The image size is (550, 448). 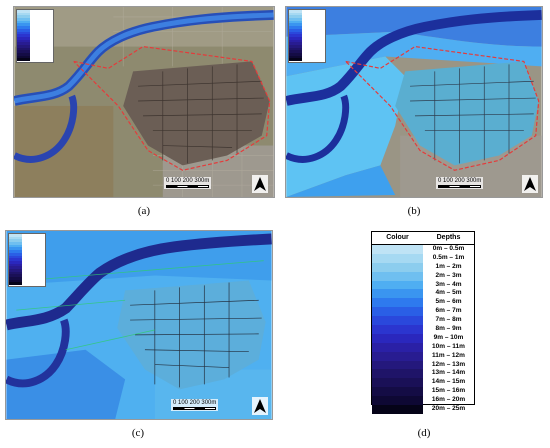 What do you see at coordinates (448, 409) in the screenshot?
I see `legend-label: 20m – 25m` at bounding box center [448, 409].